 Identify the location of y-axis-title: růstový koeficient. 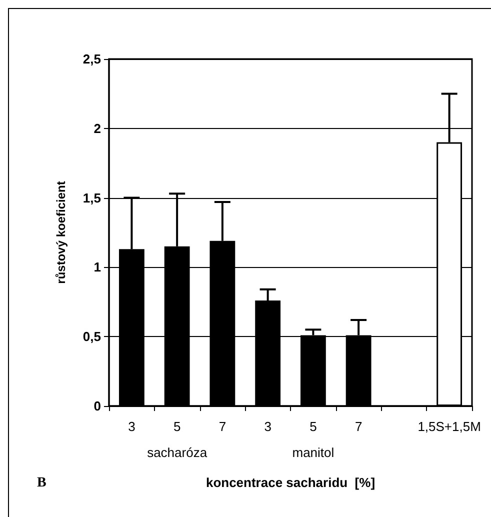
(61, 232).